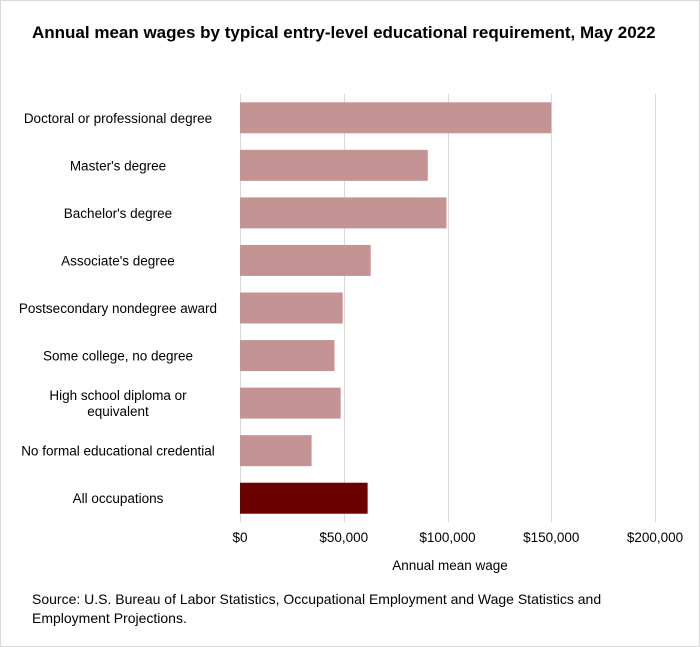 This screenshot has width=700, height=647. What do you see at coordinates (655, 537) in the screenshot?
I see `x-tick-label: $200,000` at bounding box center [655, 537].